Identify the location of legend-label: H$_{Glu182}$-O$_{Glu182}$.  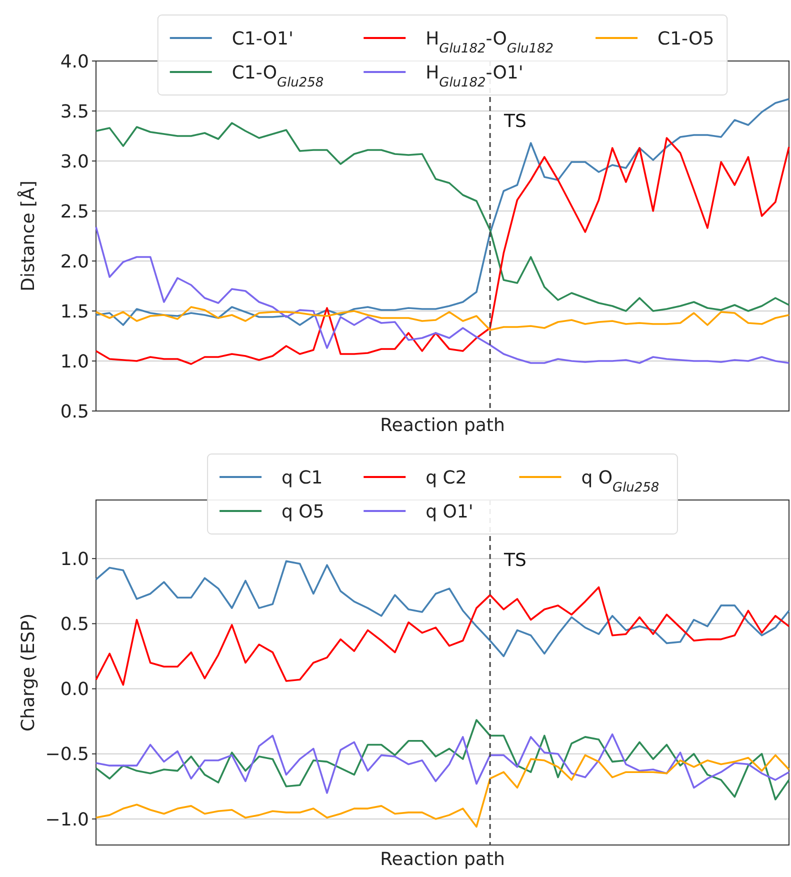
(490, 42).